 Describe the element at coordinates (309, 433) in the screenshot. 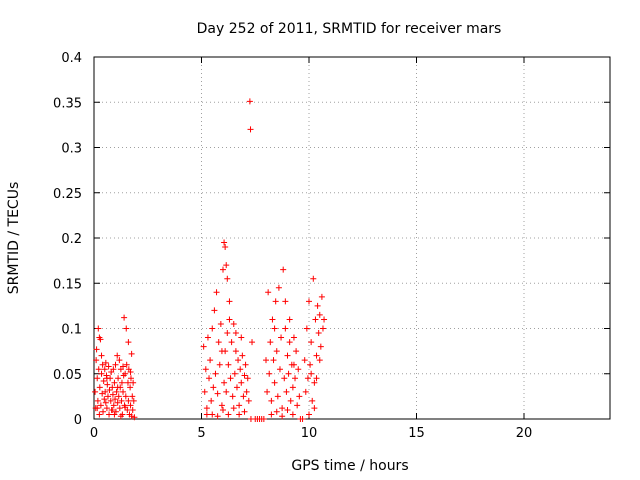

I see `x-tick-label: 10` at that location.